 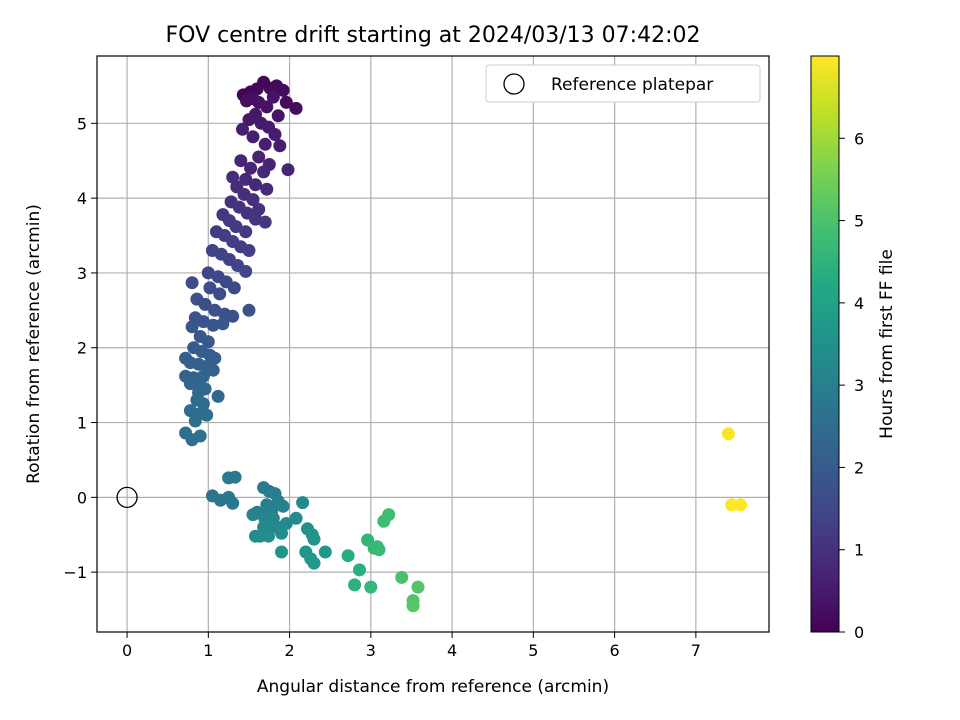 What do you see at coordinates (514, 84) in the screenshot?
I see `legend-marker-open-circle` at bounding box center [514, 84].